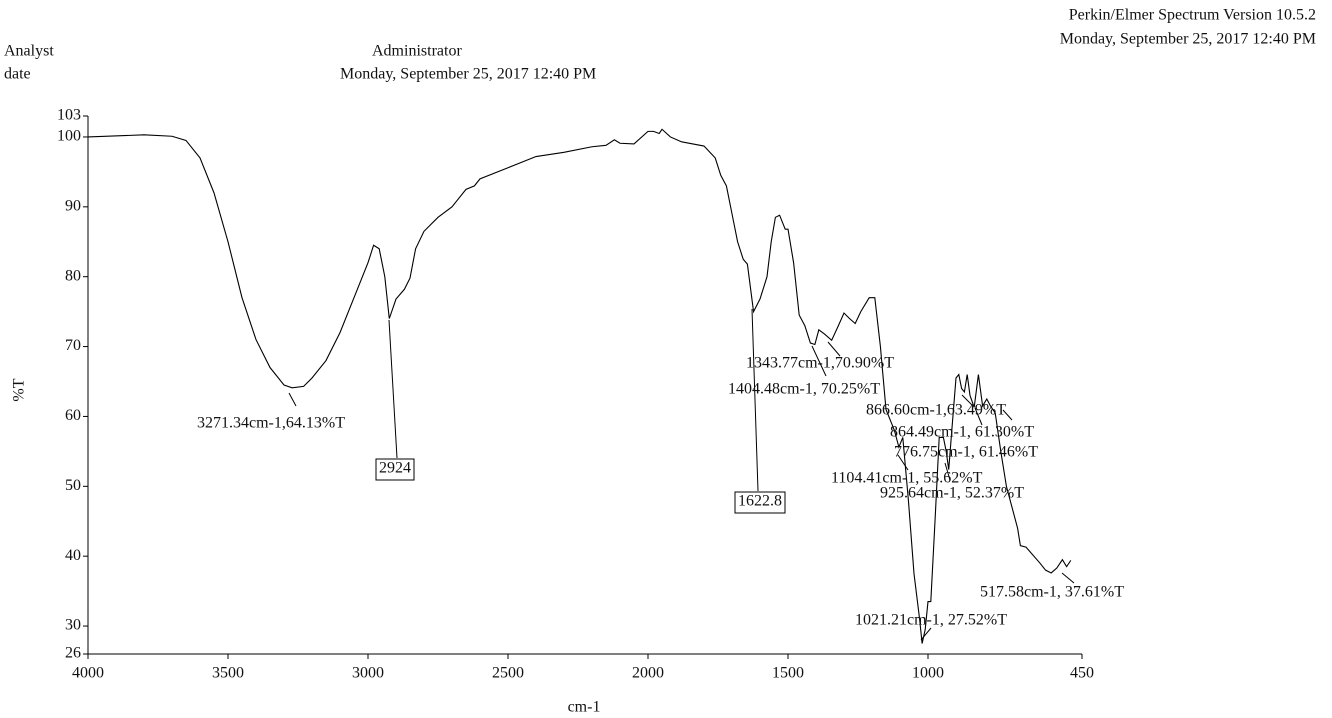 The width and height of the screenshot is (1332, 718). I want to click on y-tick-label: 30, so click(73, 625).